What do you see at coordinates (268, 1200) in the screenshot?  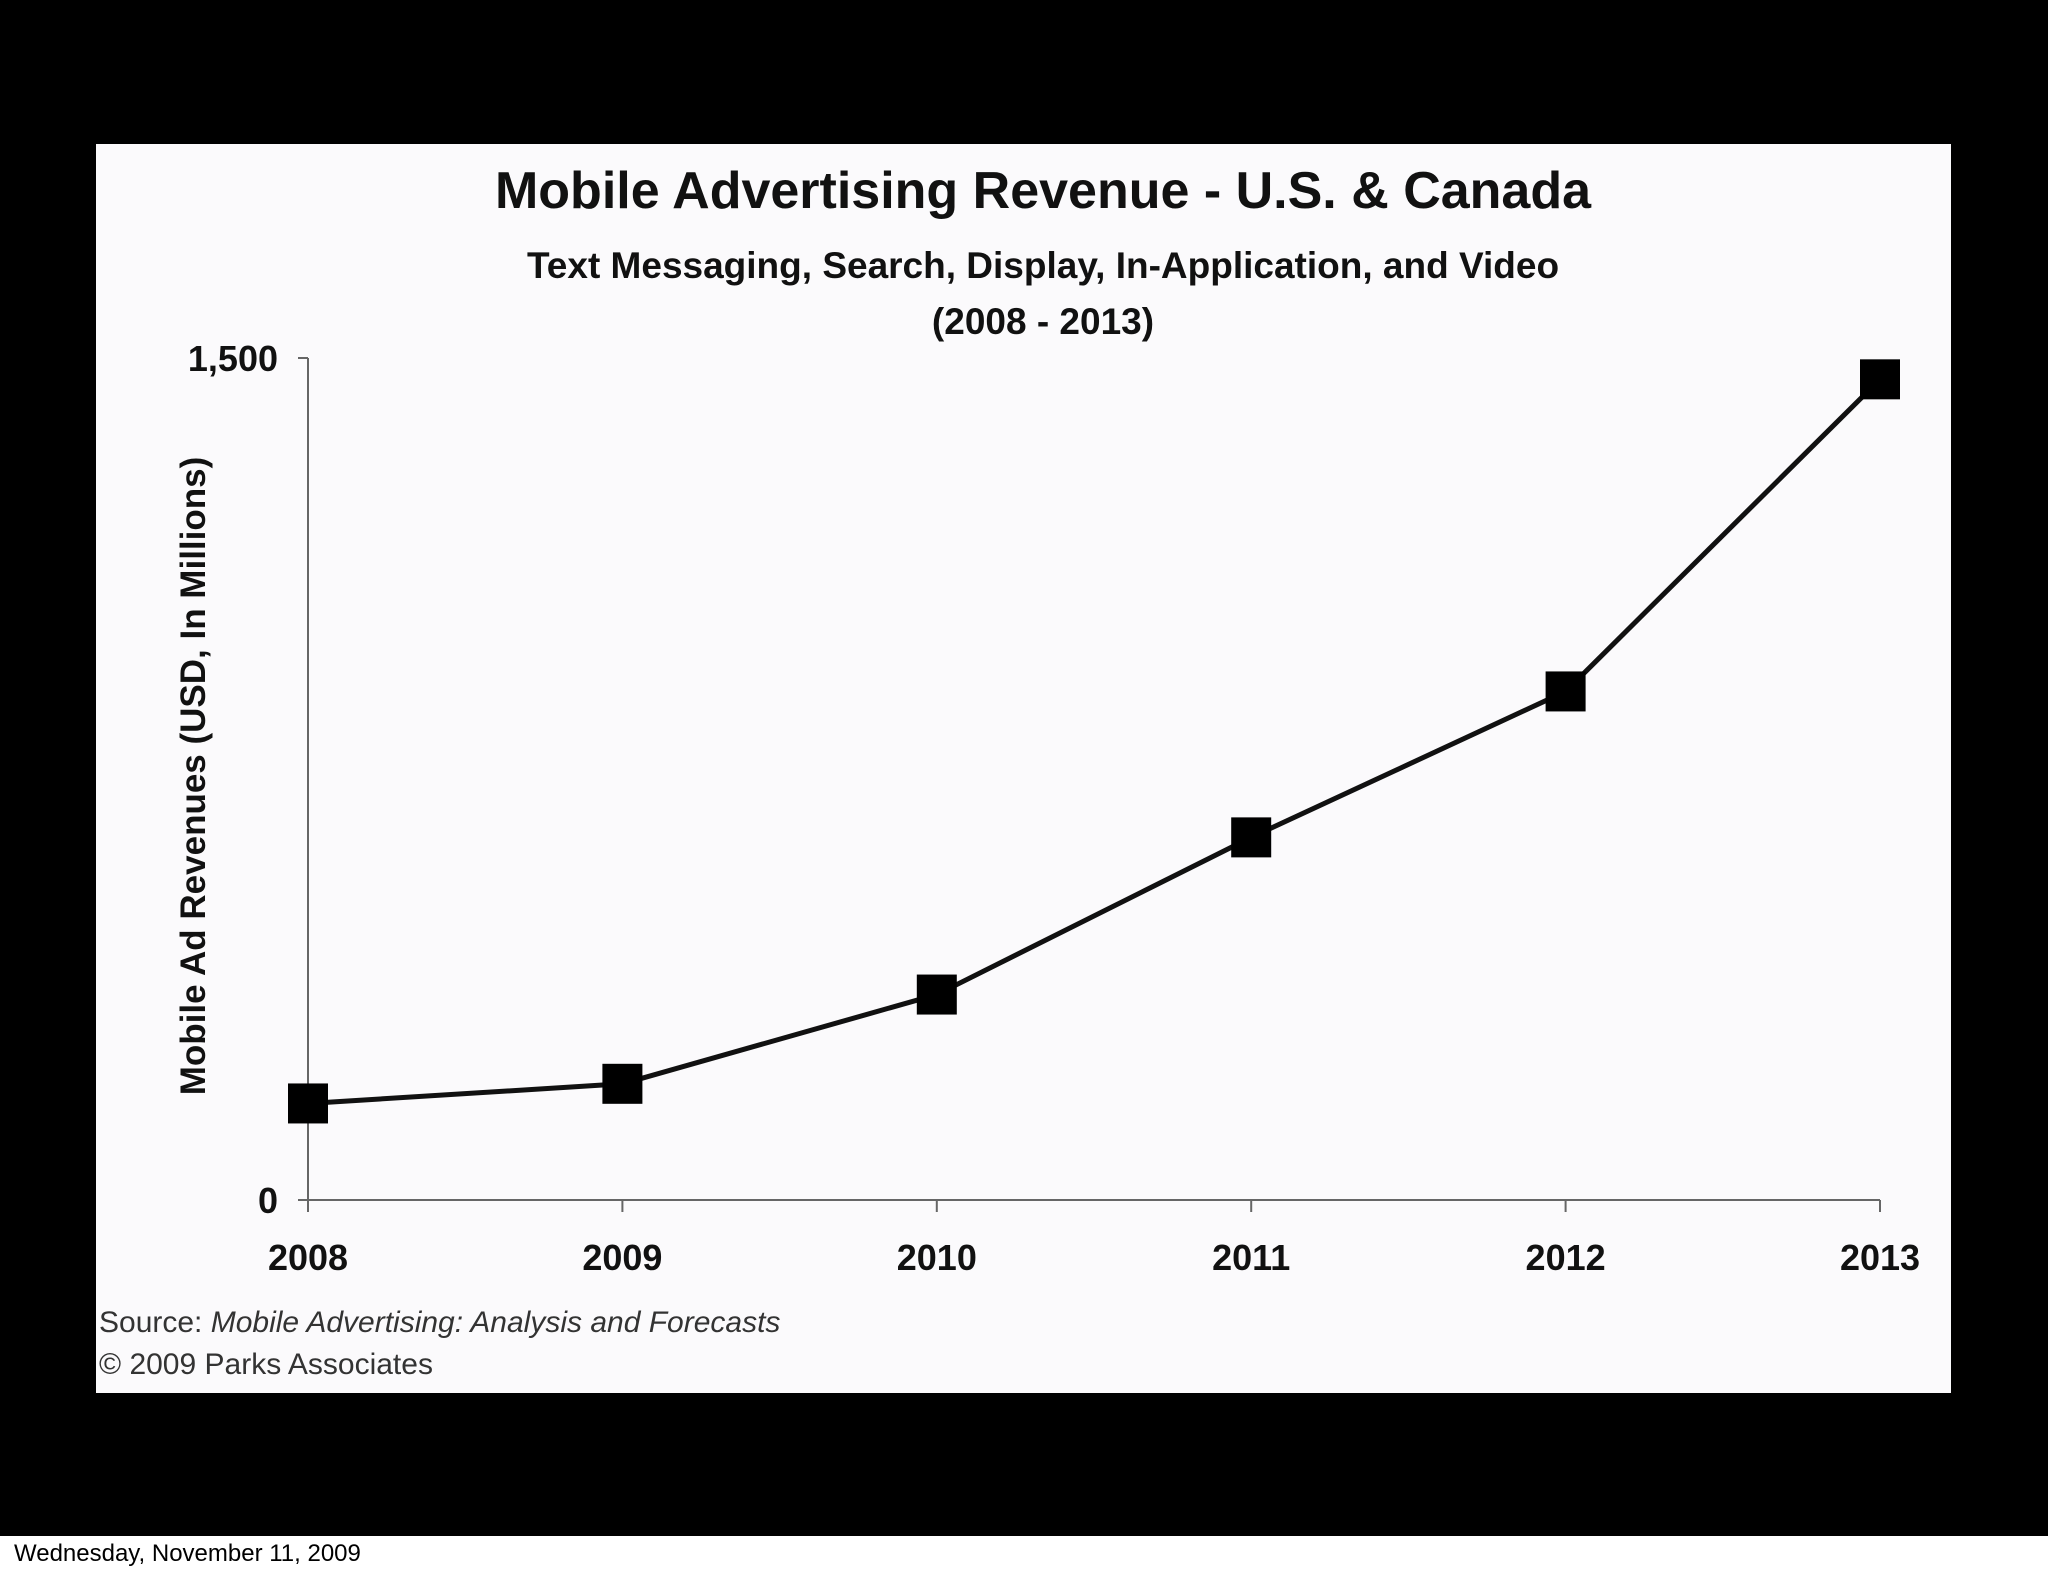 I see `y-tick-label: 0` at bounding box center [268, 1200].